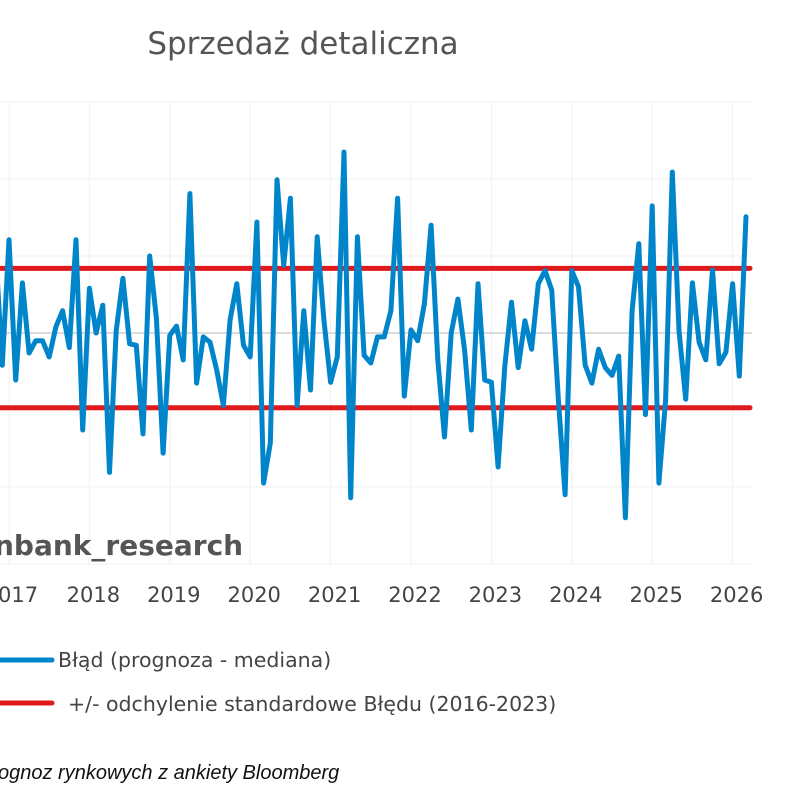 Image resolution: width=800 pixels, height=800 pixels. I want to click on x-tick-label: 2023, so click(495, 595).